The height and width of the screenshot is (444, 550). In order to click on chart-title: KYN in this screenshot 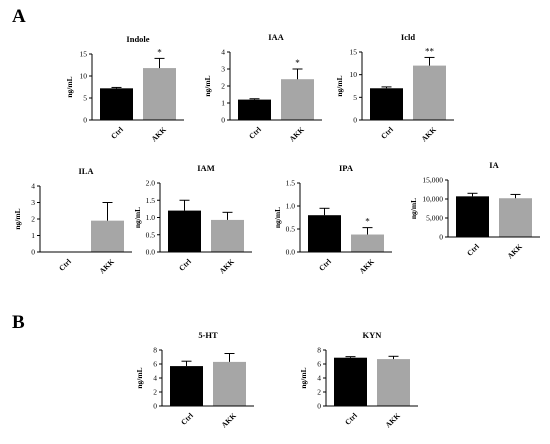, I will do `click(373, 335)`.